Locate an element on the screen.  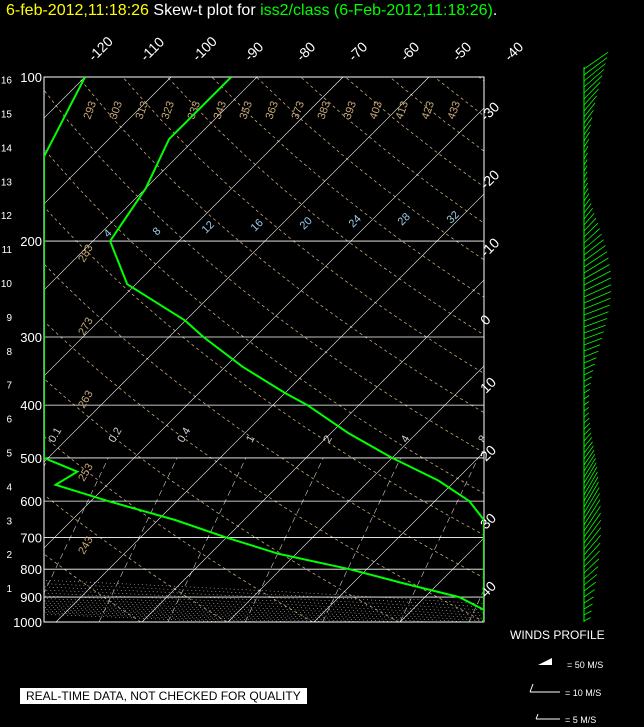
mixing-ratio-label: 20 is located at coordinates (637, 436).